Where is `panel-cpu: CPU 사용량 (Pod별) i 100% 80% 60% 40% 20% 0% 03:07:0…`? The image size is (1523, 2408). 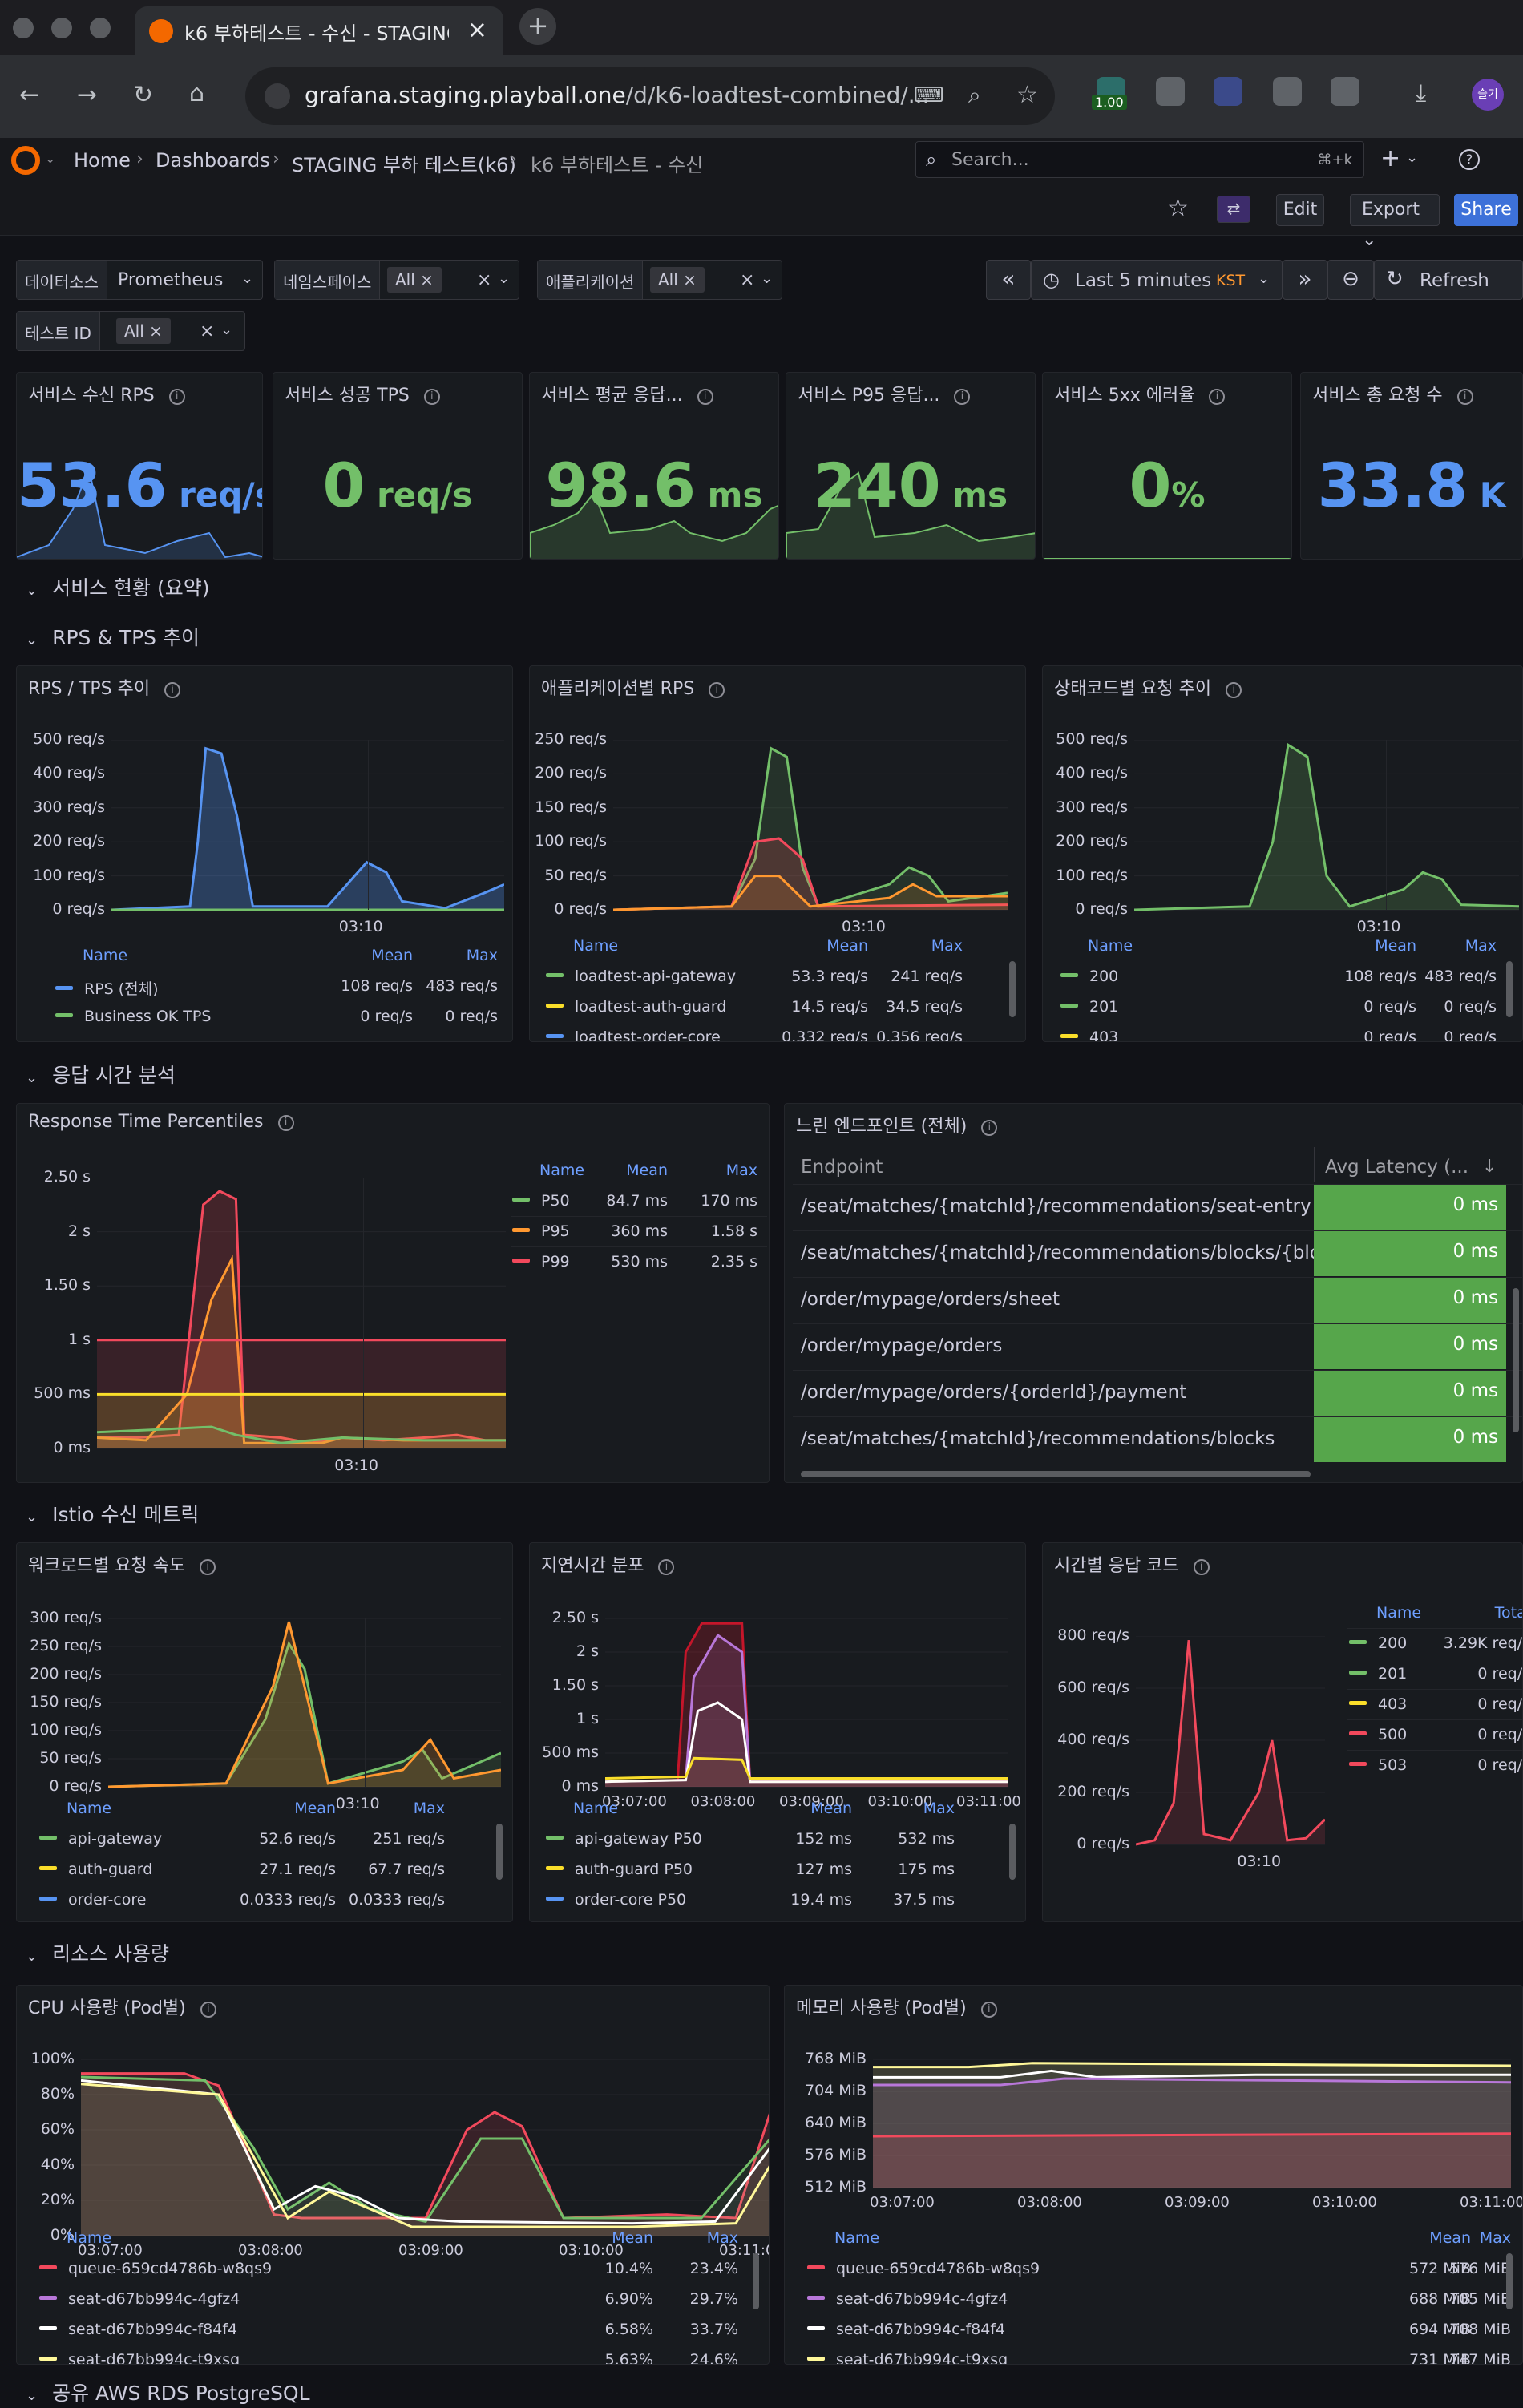 panel-cpu: CPU 사용량 (Pod별) i 100% 80% 60% 40% 20% 0% 03:07:0… is located at coordinates (393, 2175).